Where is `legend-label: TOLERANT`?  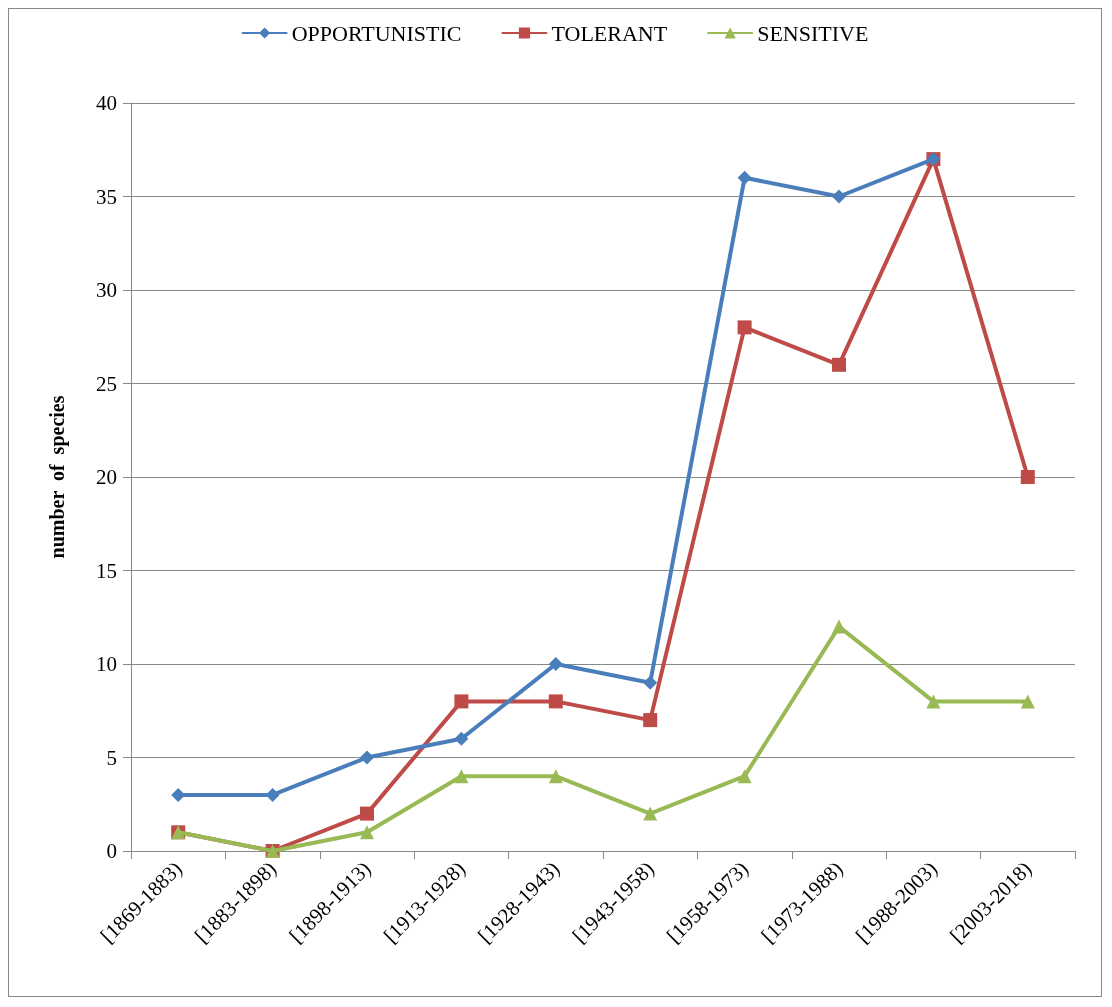 legend-label: TOLERANT is located at coordinates (609, 33).